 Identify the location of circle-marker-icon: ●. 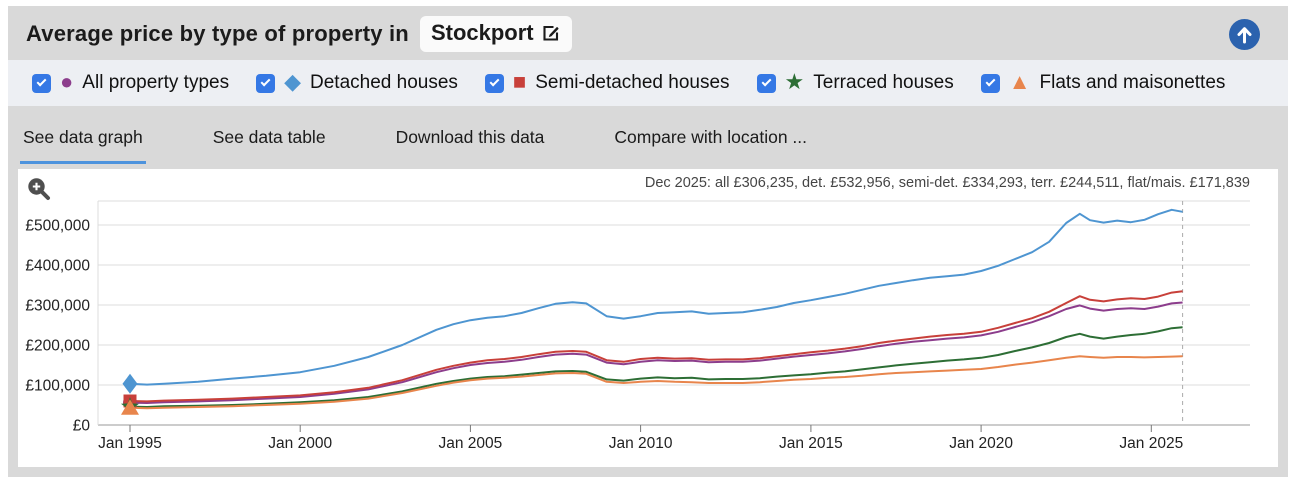
(67, 81).